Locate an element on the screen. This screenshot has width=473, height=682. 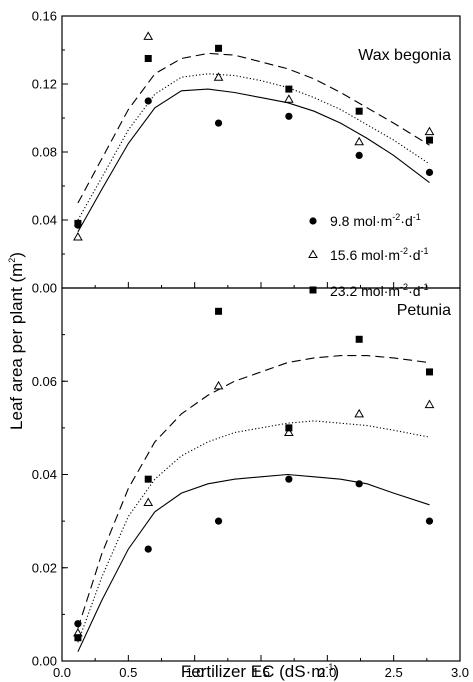
x-tick-label: 0.5 is located at coordinates (128, 672).